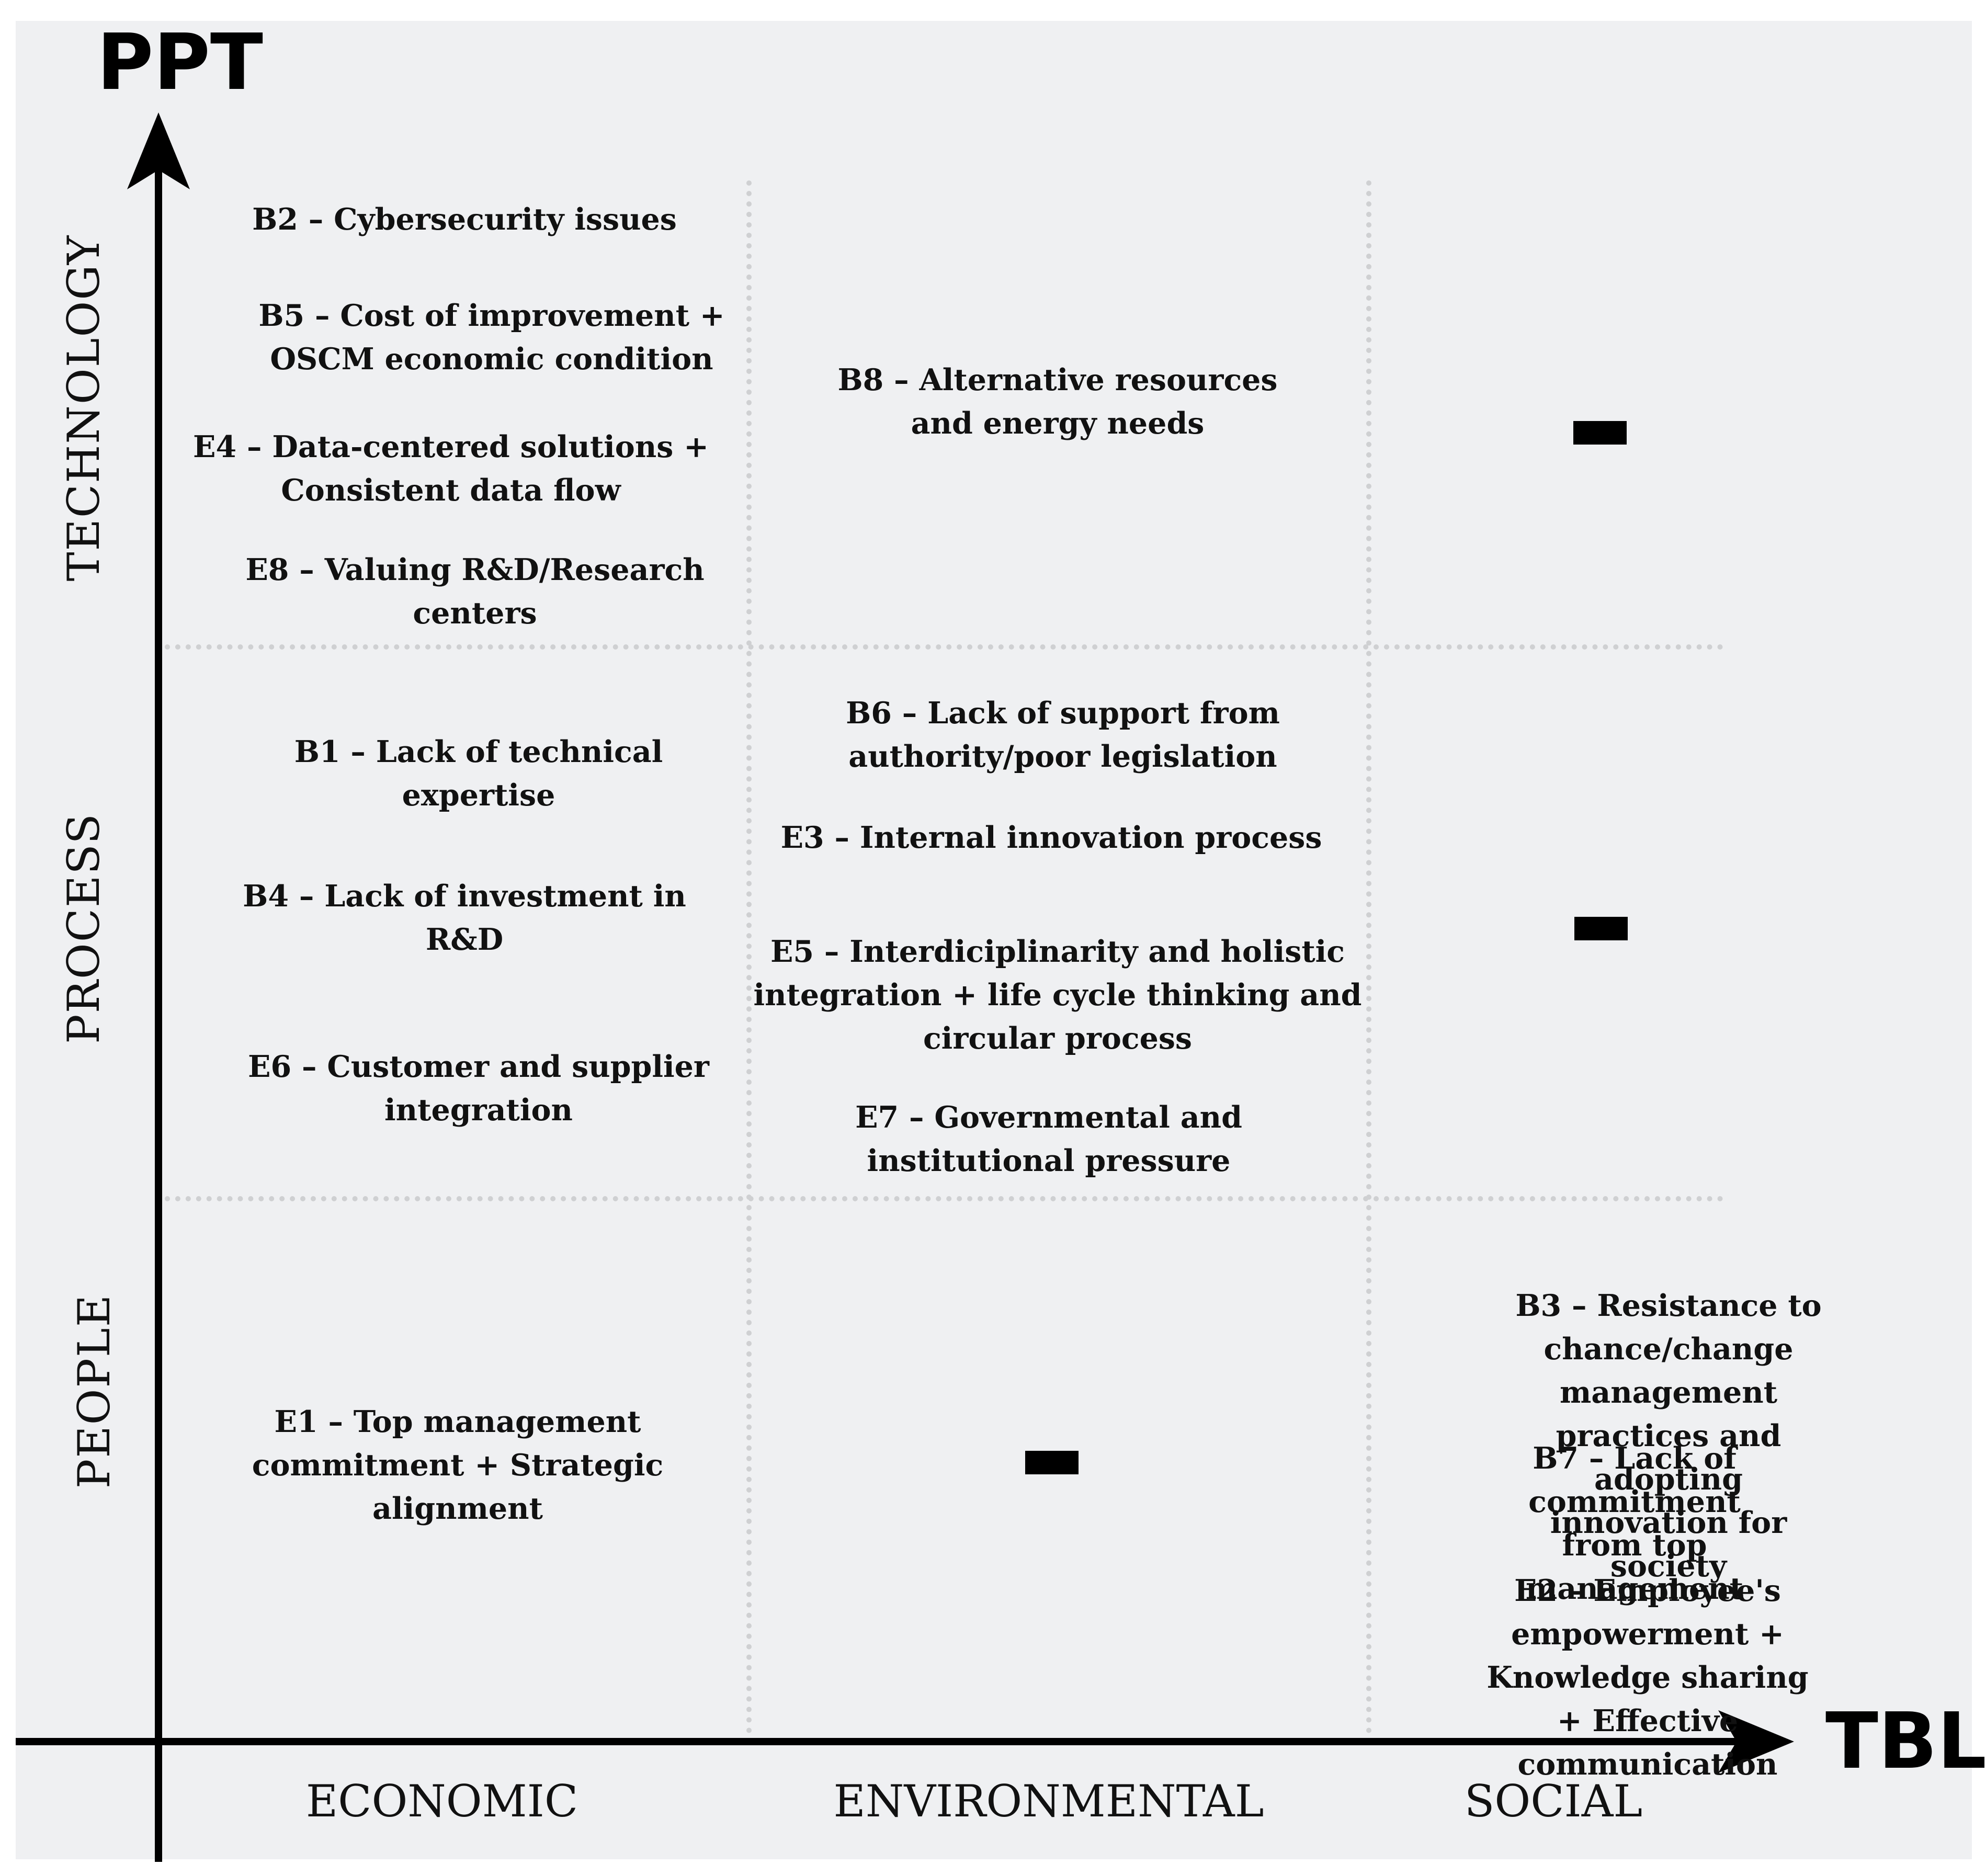 This screenshot has height=1876, width=1986. What do you see at coordinates (1368, 957) in the screenshot?
I see `grid-divider-environmental-social` at bounding box center [1368, 957].